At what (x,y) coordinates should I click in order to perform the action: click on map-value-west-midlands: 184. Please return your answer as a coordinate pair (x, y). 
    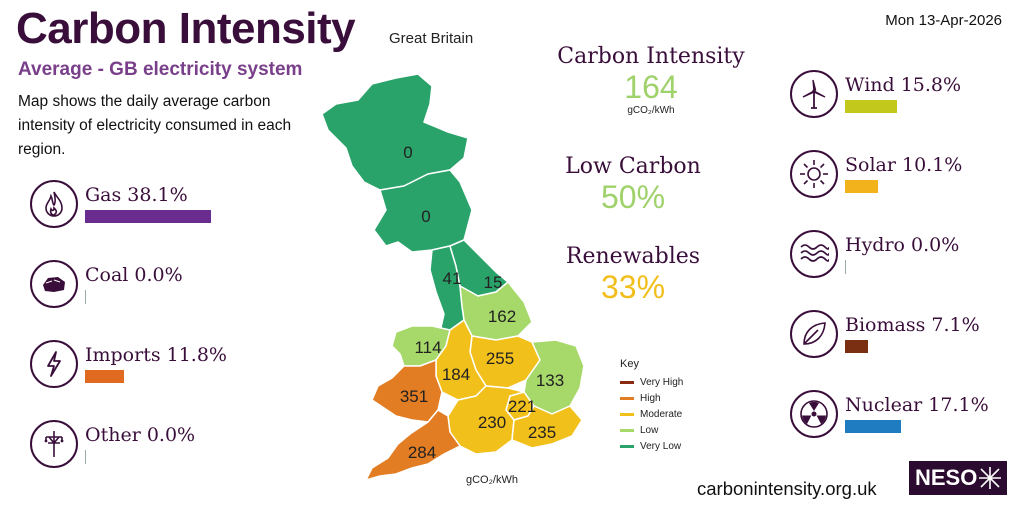
    Looking at the image, I should click on (456, 374).